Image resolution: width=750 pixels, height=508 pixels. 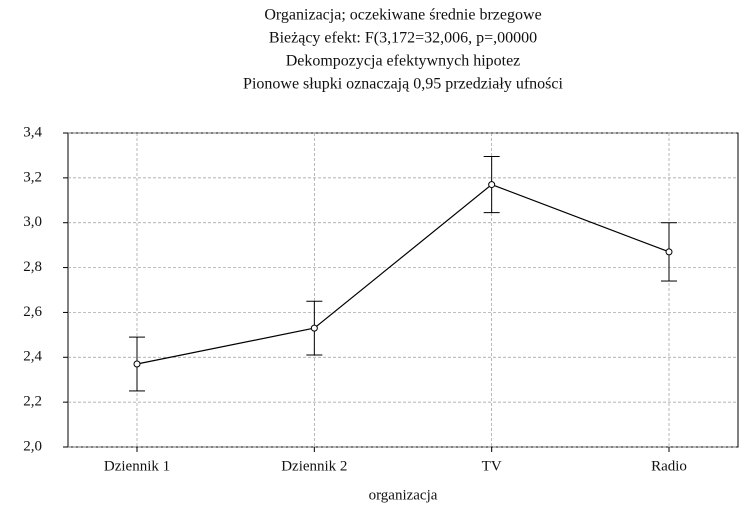 I want to click on y-tick-label: 3,4, so click(x=32, y=132).